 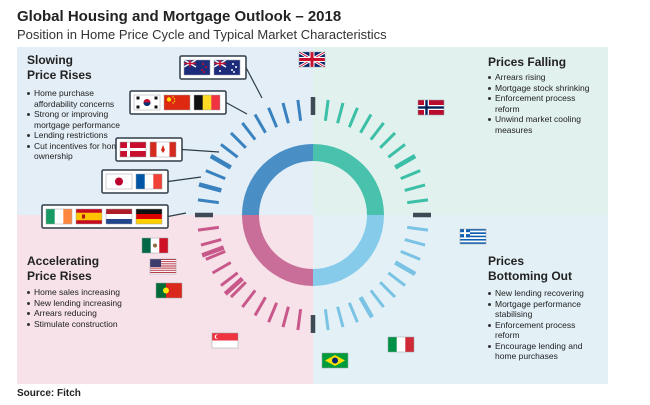 I want to click on flag-group-italy, so click(x=401, y=344).